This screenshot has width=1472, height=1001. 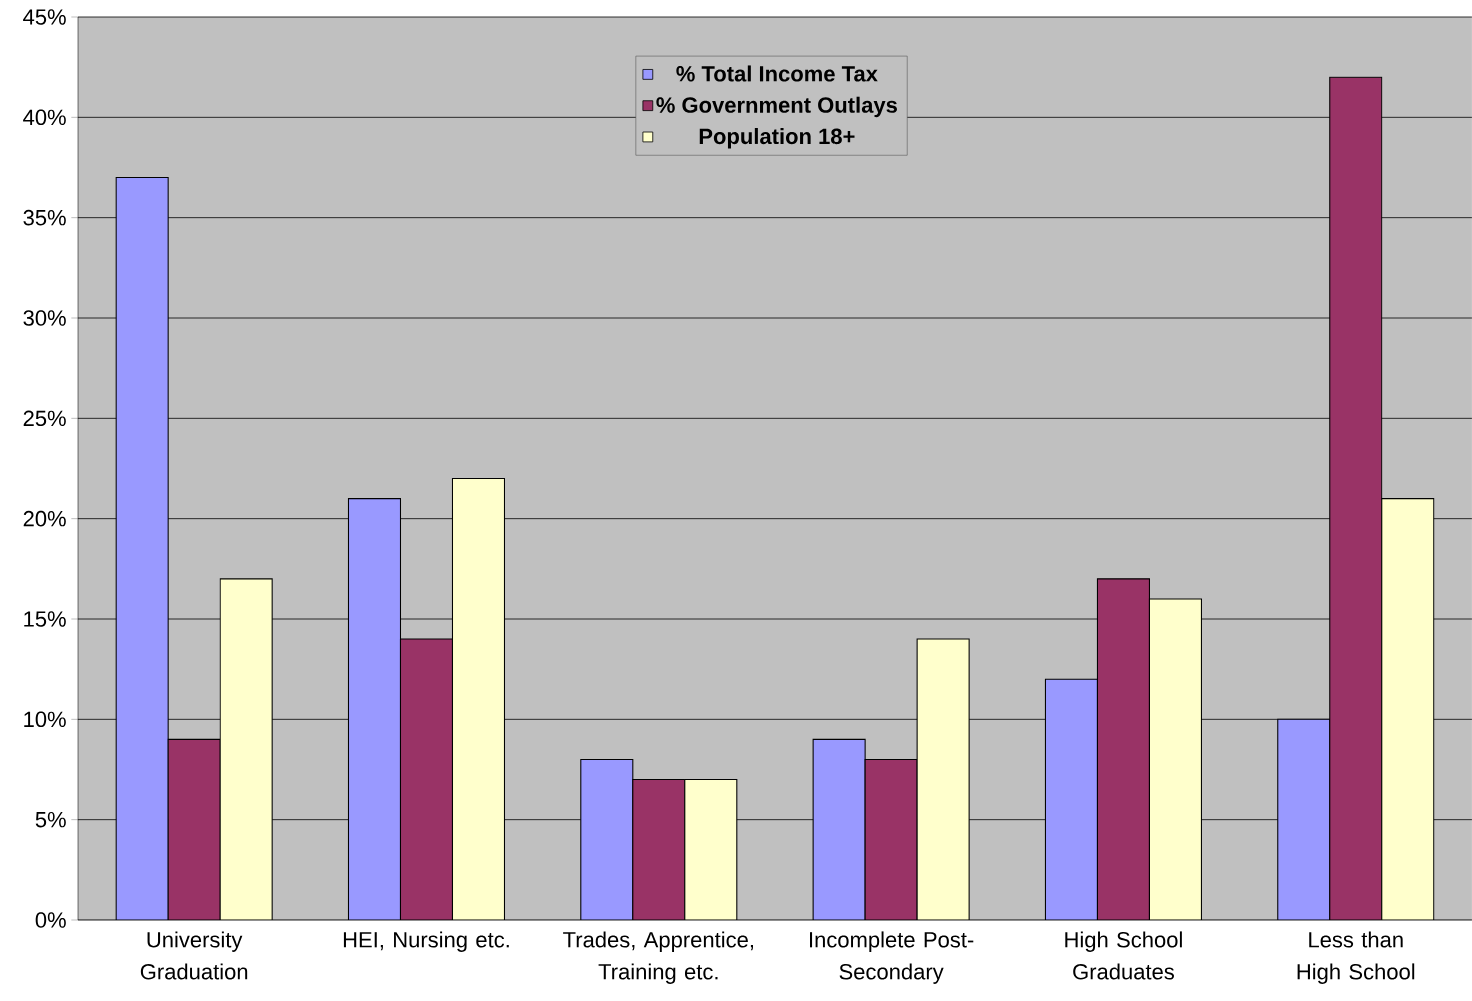 I want to click on y-tick-label: 5%, so click(x=50, y=819).